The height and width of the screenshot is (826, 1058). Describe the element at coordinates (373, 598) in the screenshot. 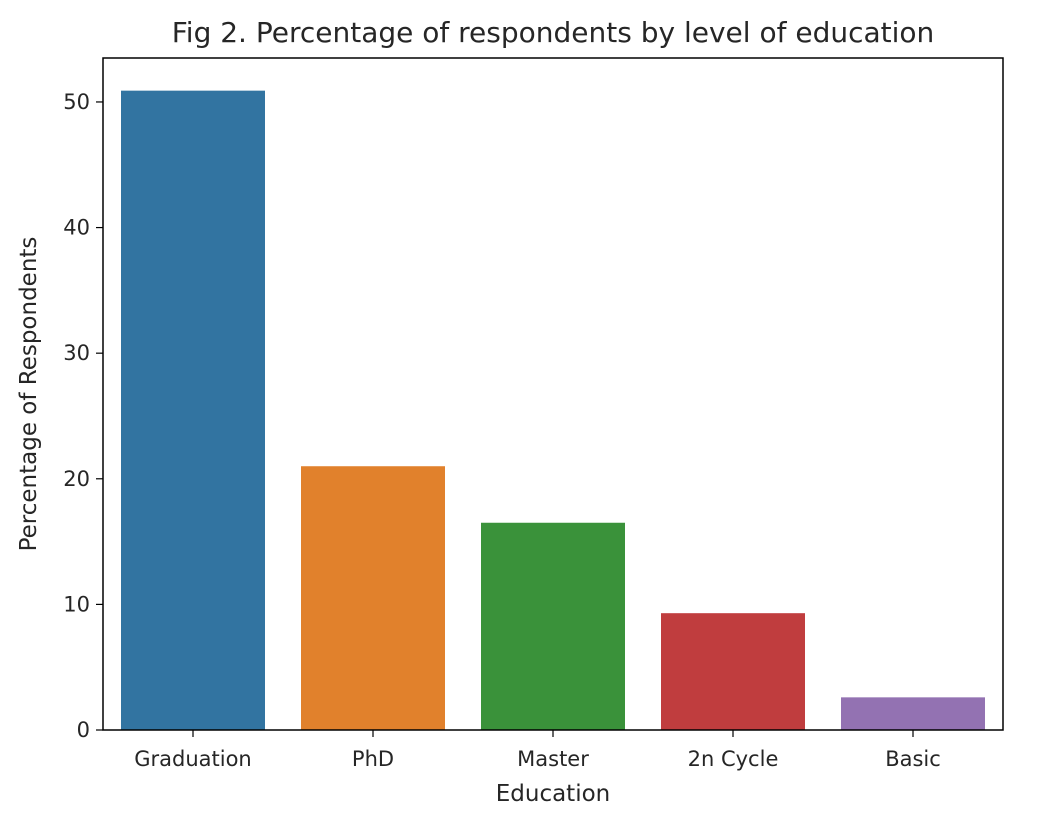

I see `bar-phd` at that location.